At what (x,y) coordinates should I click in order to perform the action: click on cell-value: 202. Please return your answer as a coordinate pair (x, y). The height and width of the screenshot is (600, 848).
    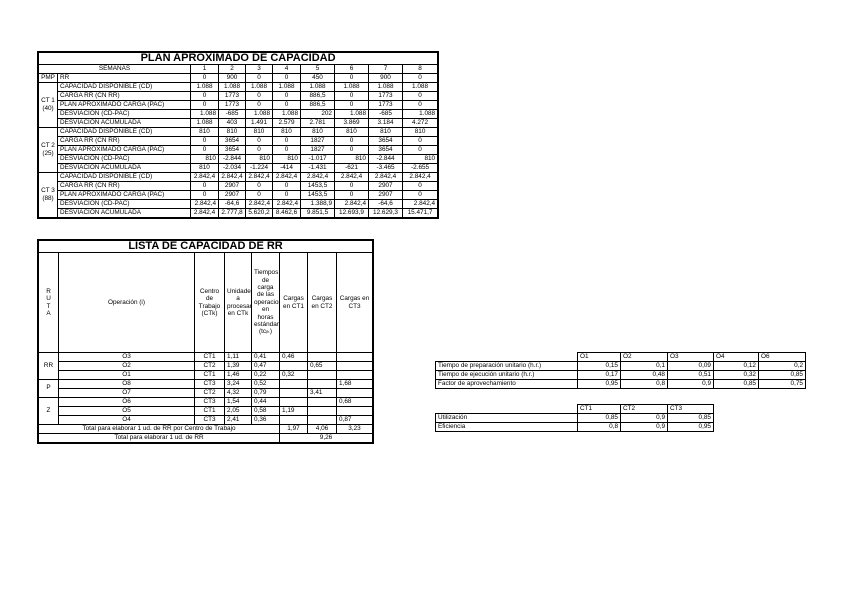
    Looking at the image, I should click on (317, 114).